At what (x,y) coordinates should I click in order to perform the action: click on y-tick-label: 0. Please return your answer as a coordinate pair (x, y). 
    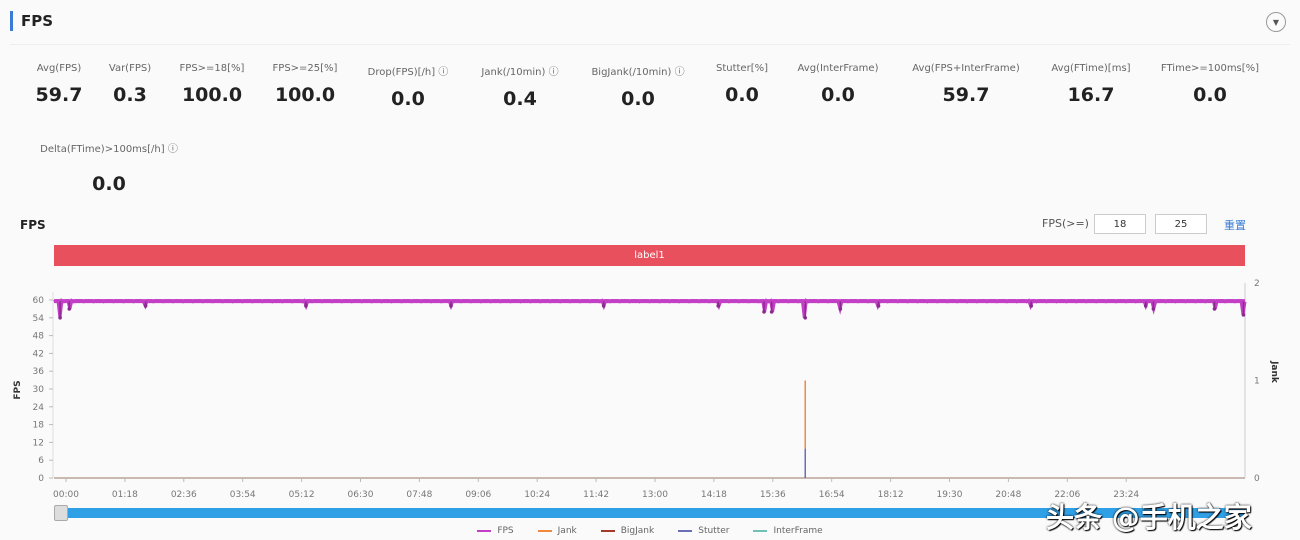
    Looking at the image, I should click on (41, 479).